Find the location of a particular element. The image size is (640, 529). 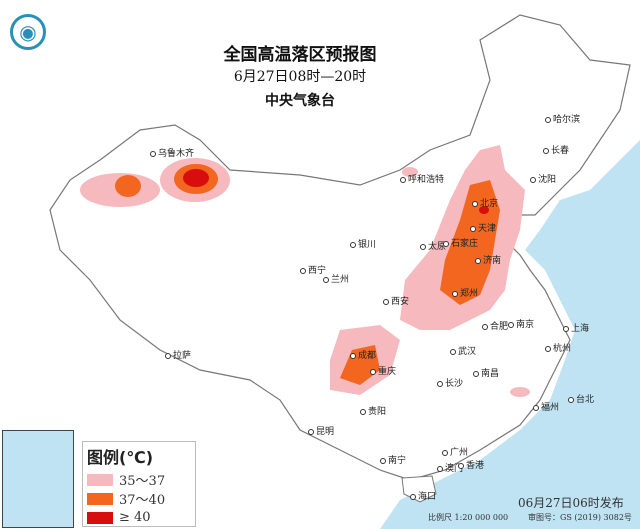

city-label: 南宁 is located at coordinates (393, 459).